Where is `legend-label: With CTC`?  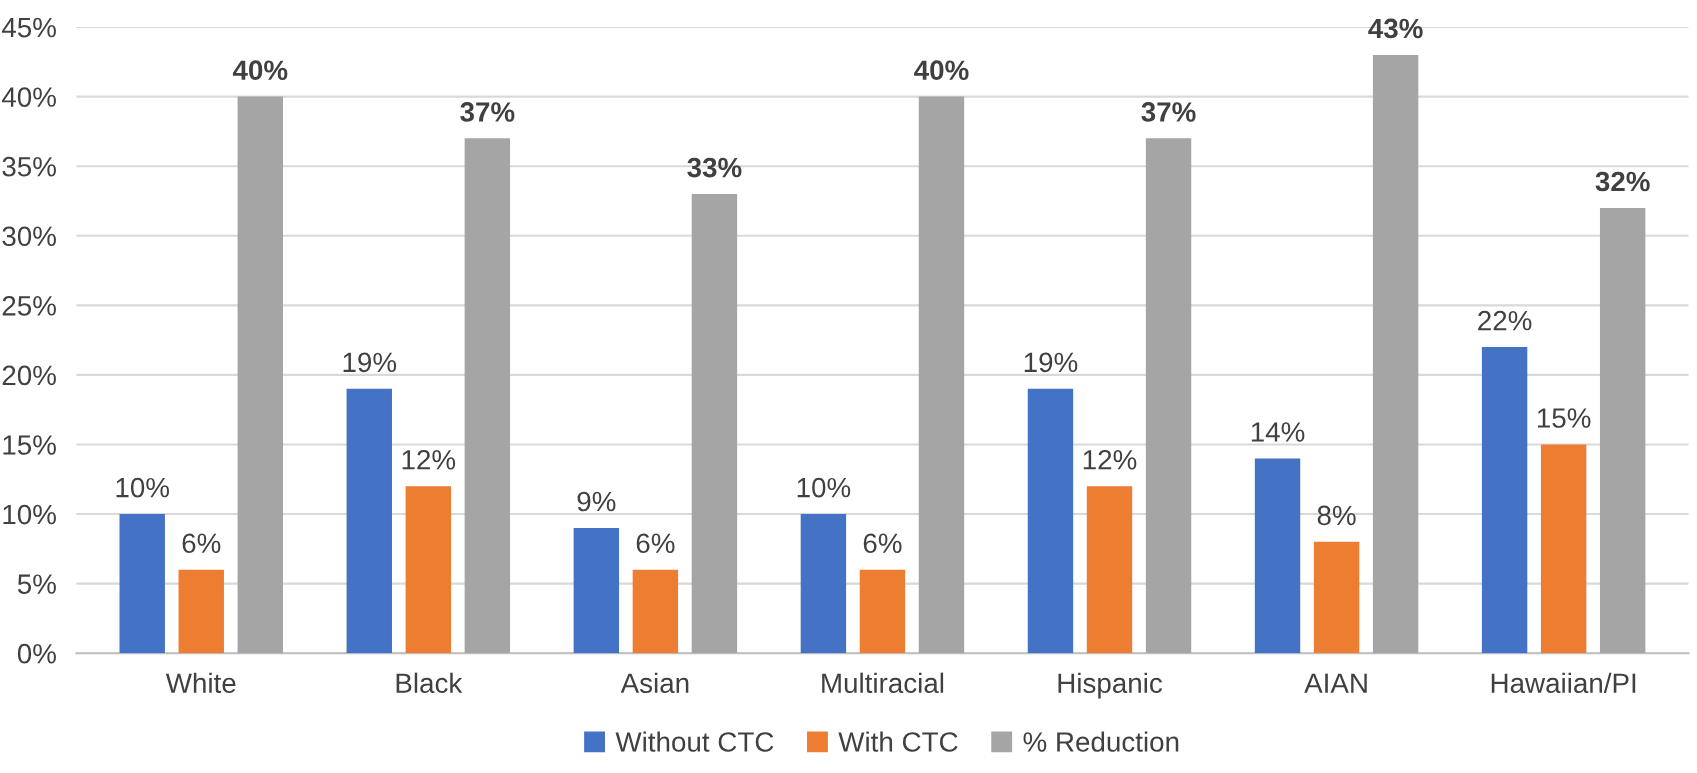
legend-label: With CTC is located at coordinates (898, 741).